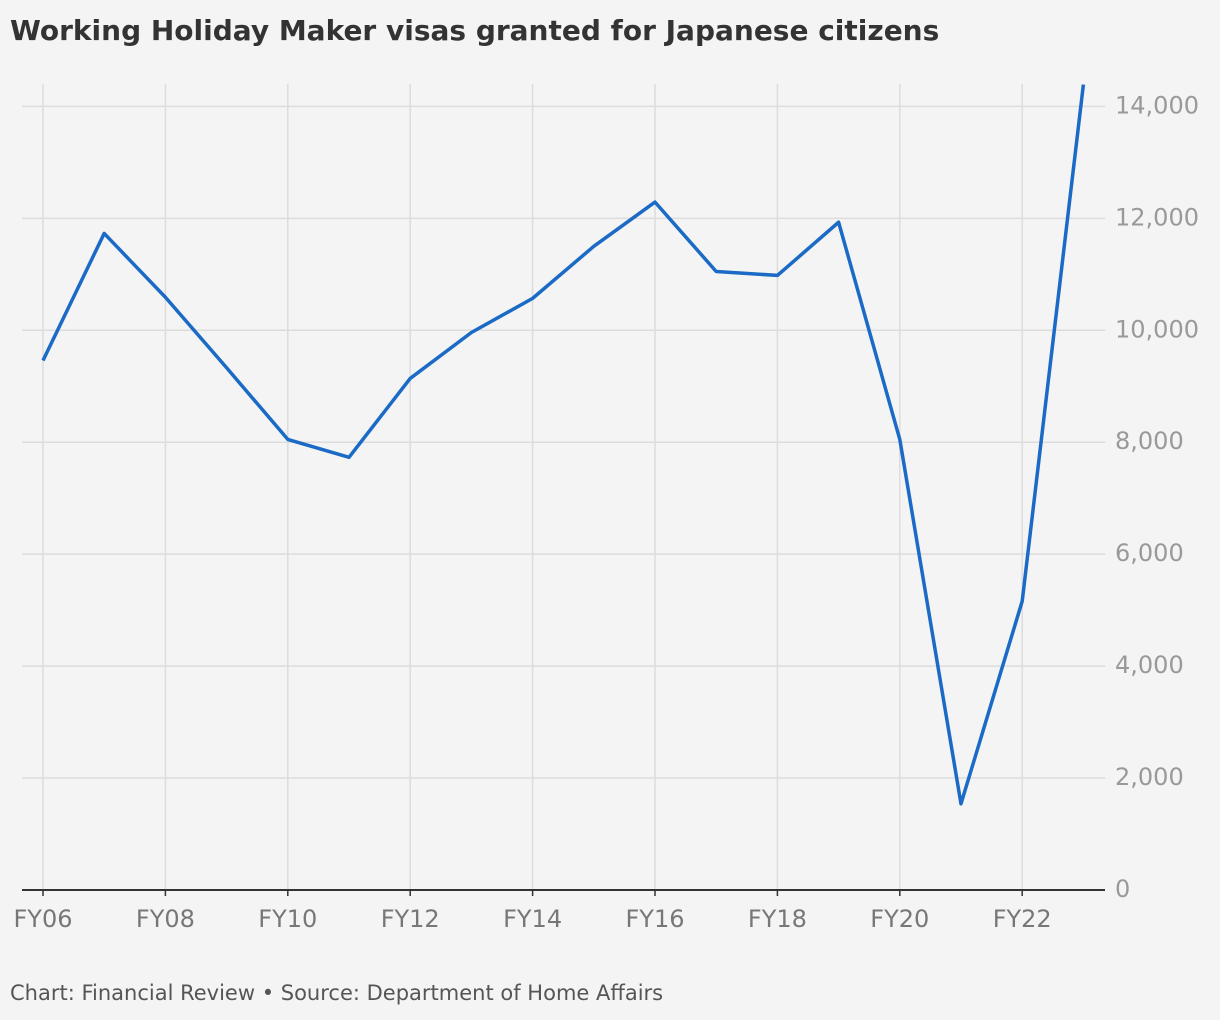  What do you see at coordinates (1149, 665) in the screenshot?
I see `y-tick-label: 4,000` at bounding box center [1149, 665].